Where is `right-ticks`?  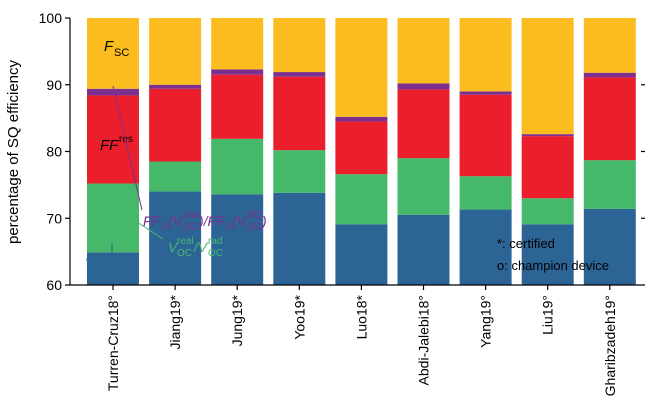 right-ticks is located at coordinates (643, 151).